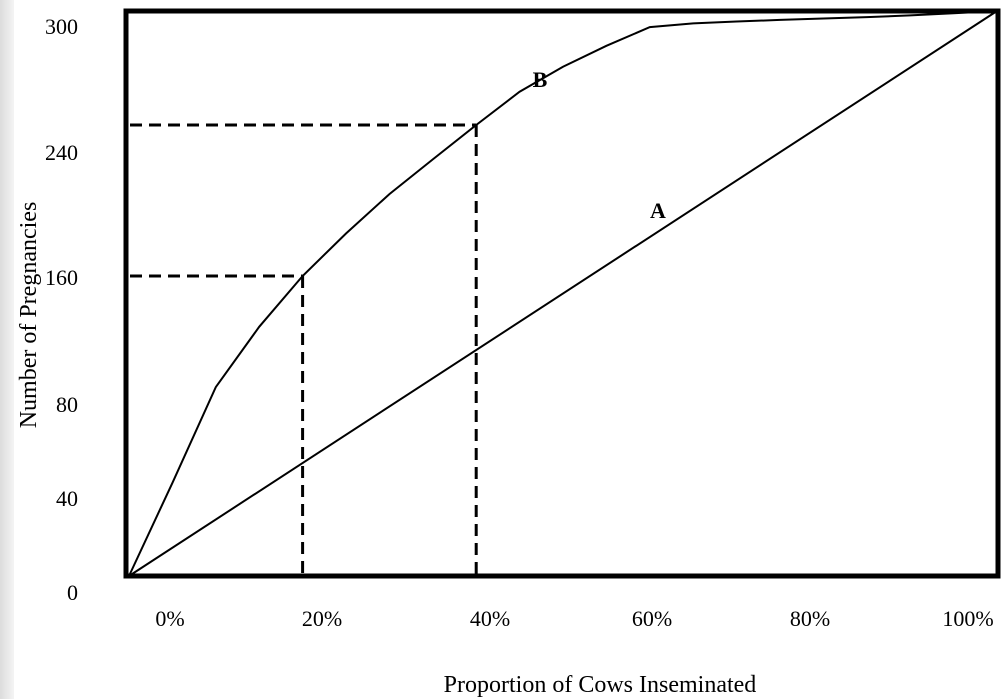 The image size is (1001, 699). Describe the element at coordinates (61, 26) in the screenshot. I see `y-tick-label: 300` at that location.